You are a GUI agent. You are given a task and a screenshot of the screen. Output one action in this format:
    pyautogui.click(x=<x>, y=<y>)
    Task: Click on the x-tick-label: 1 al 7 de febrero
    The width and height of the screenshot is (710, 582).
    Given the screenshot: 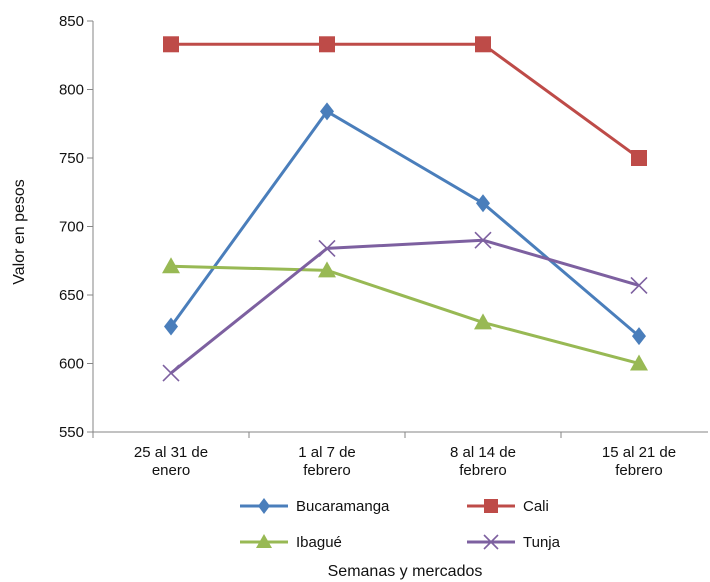 What is the action you would take?
    pyautogui.click(x=327, y=461)
    